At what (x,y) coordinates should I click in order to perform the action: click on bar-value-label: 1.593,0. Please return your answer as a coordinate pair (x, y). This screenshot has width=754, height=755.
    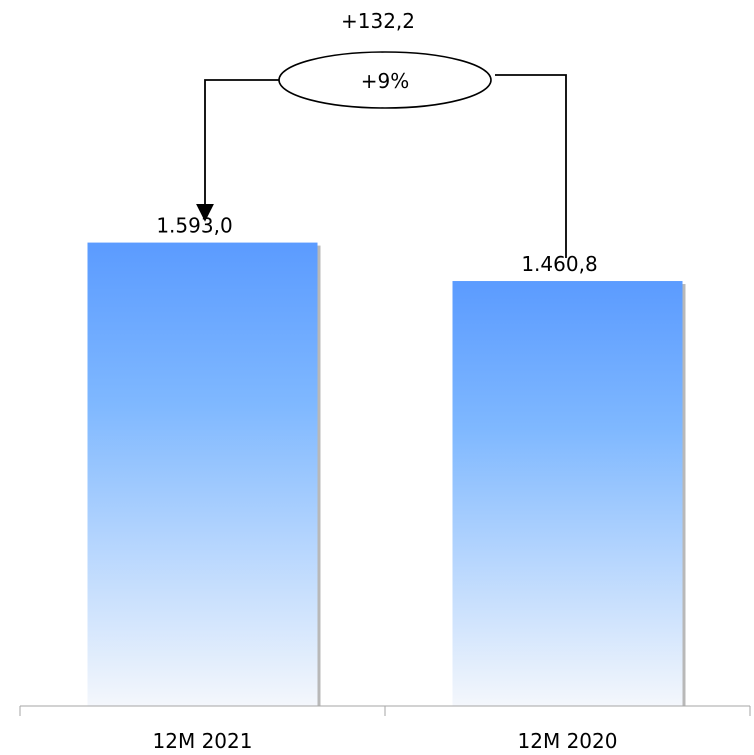
    Looking at the image, I should click on (194, 226).